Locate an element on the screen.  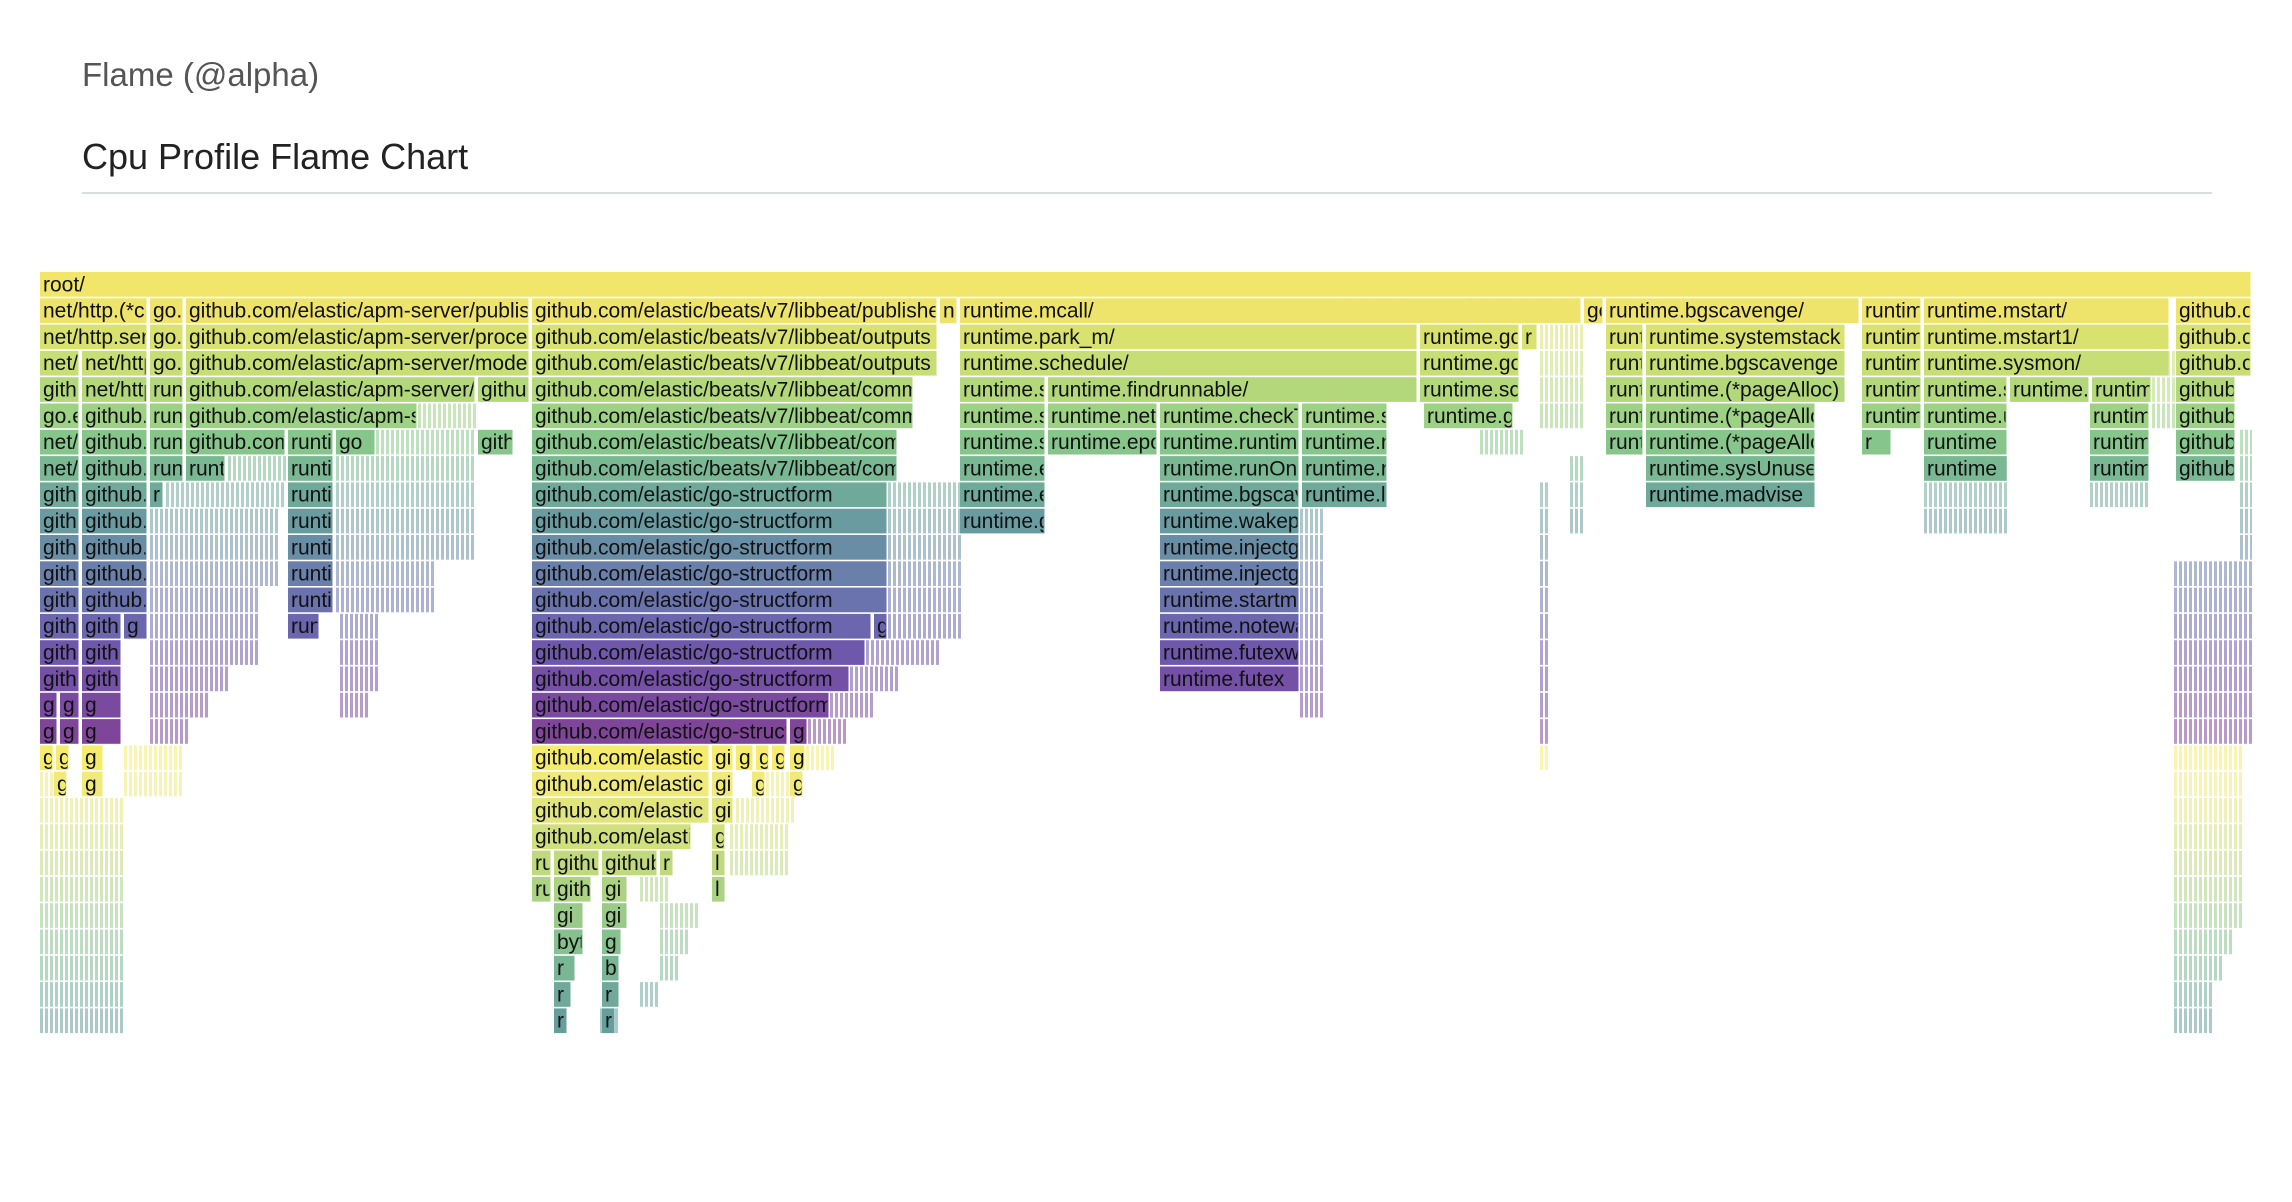
flame-frame: runtime.park_m/ is located at coordinates (1188, 337).